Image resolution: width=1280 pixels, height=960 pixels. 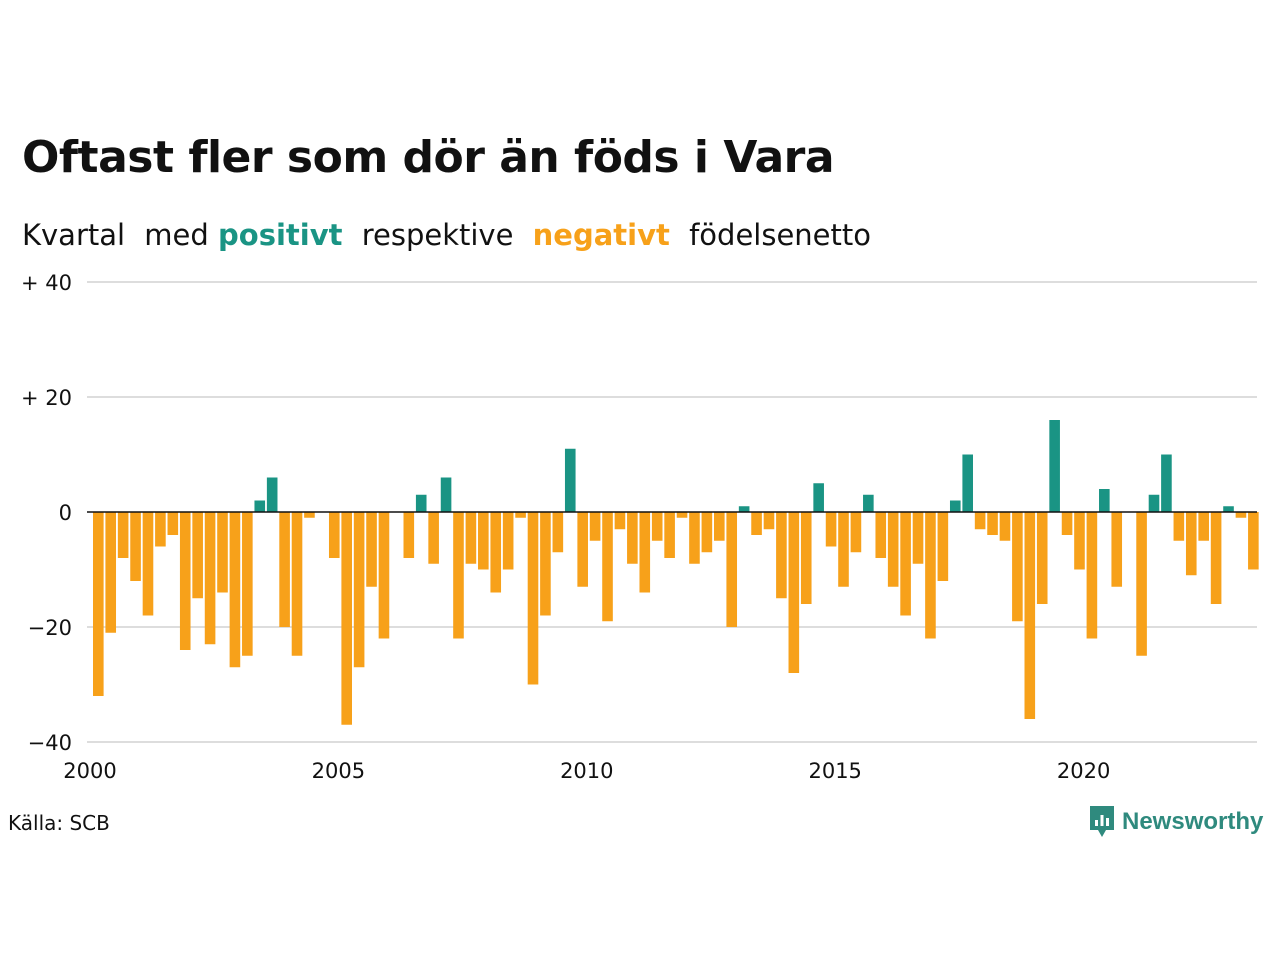 I want to click on y-axis: + 40 + 20 0 −20 −40, so click(x=46, y=513).